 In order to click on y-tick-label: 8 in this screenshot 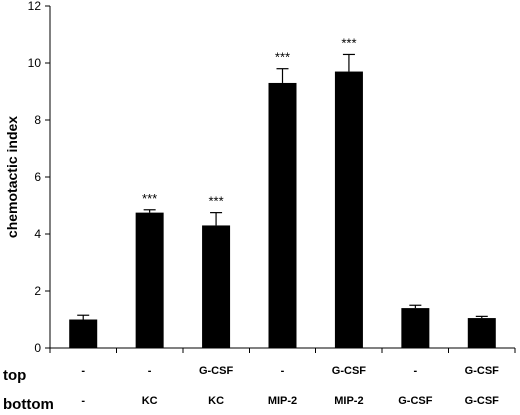, I will do `click(37, 120)`.